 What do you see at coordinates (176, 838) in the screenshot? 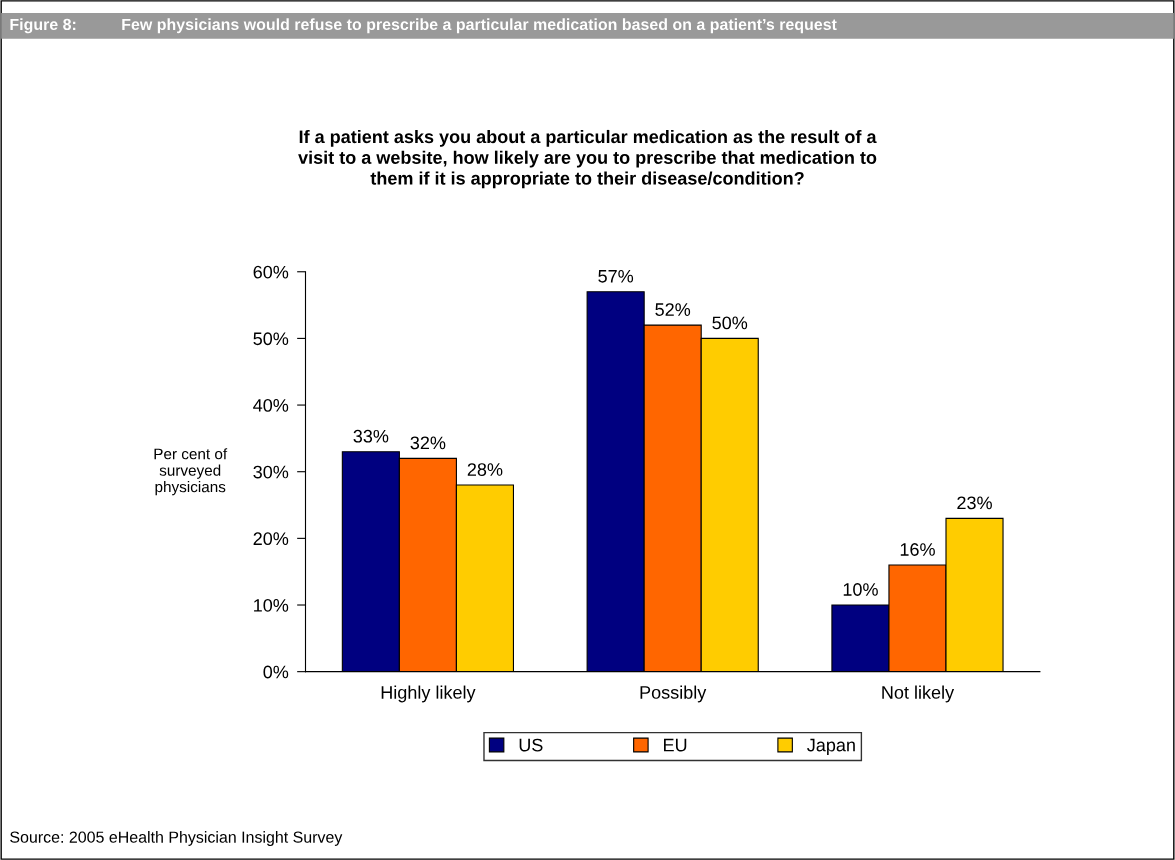
I see `source-note: Source: 2005 eHealth Physician Insight Survey` at bounding box center [176, 838].